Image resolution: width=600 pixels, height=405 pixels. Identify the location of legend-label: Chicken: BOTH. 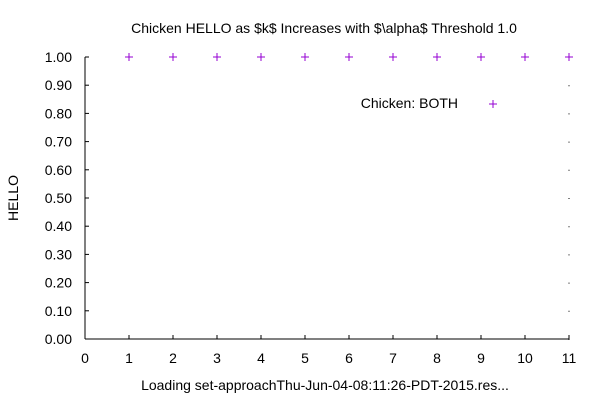
(409, 103).